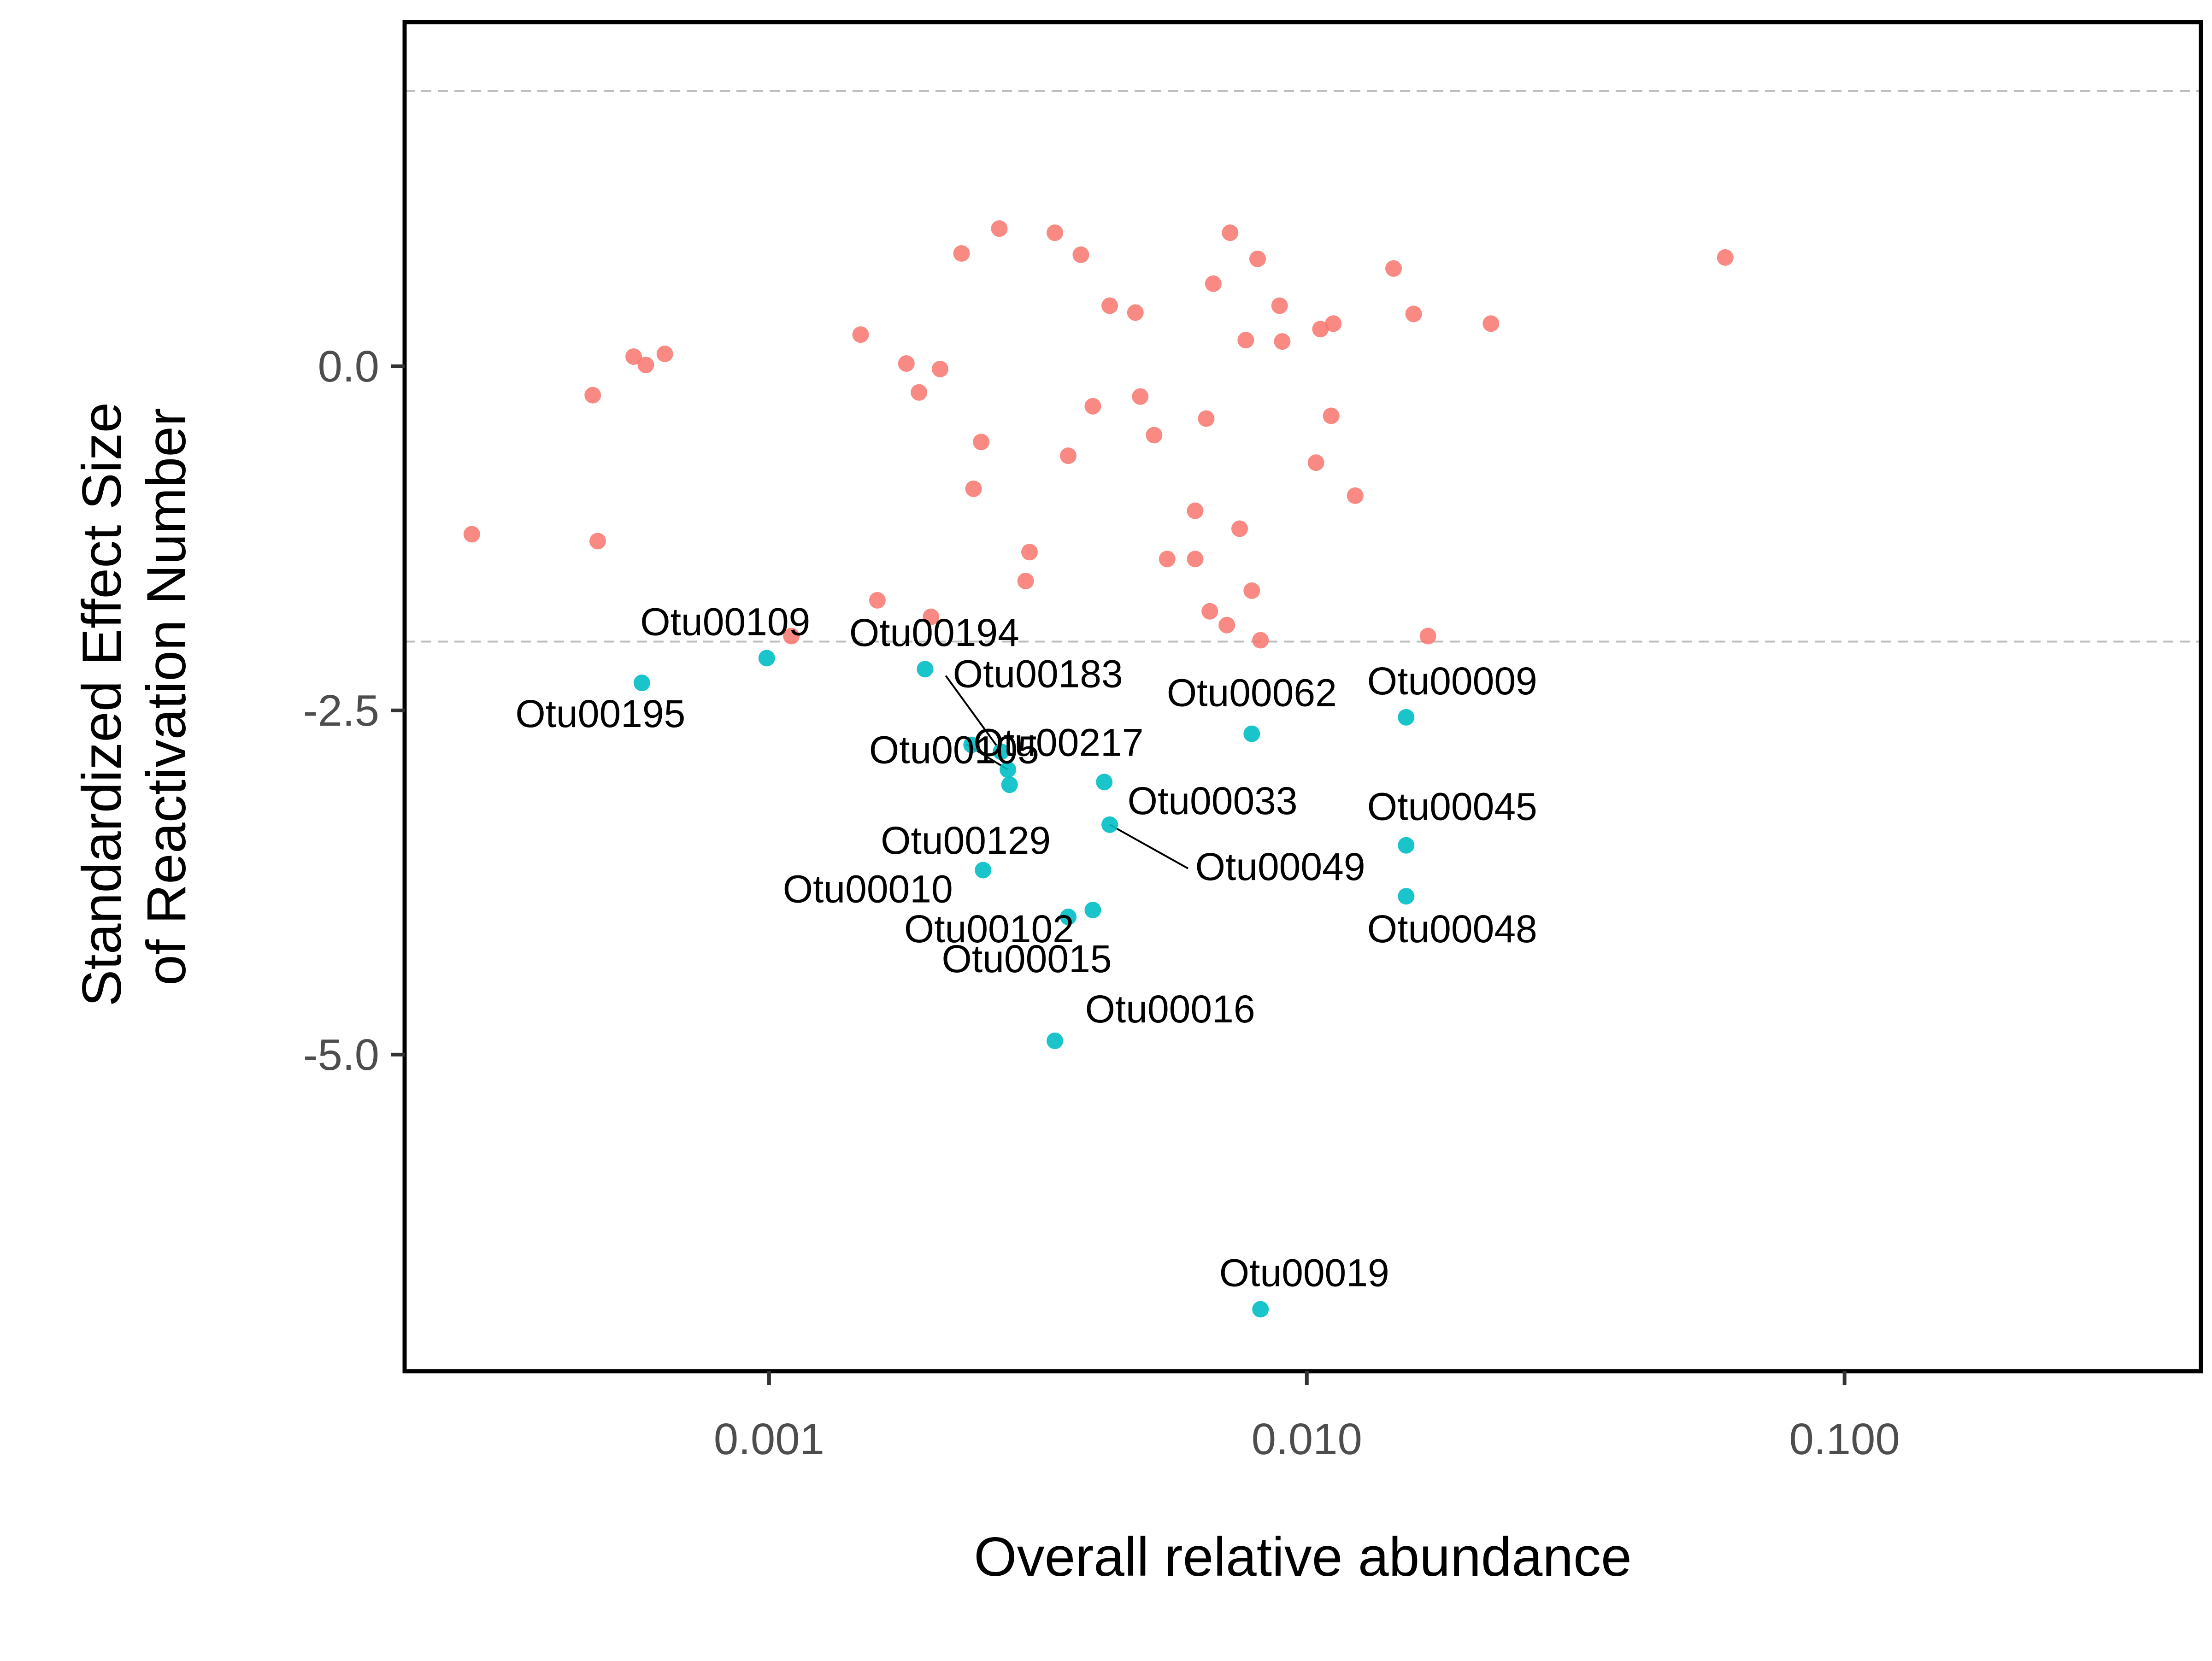 The width and height of the screenshot is (2212, 1661). What do you see at coordinates (1280, 866) in the screenshot?
I see `point-label: Otu00049` at bounding box center [1280, 866].